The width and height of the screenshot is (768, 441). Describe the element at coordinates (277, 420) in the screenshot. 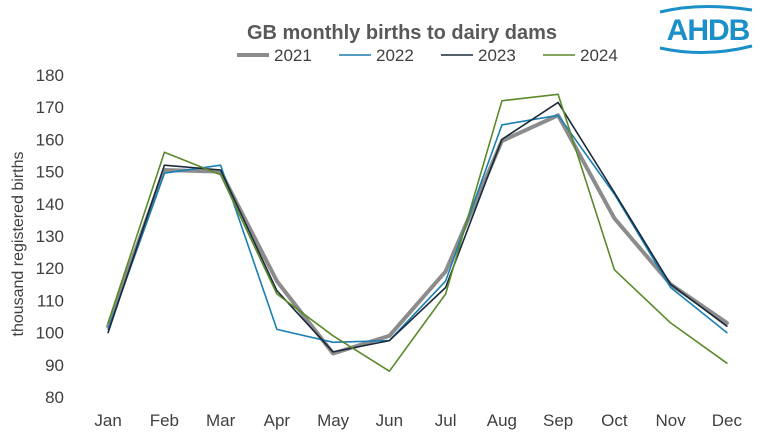

I see `x-tick-label: Apr` at that location.